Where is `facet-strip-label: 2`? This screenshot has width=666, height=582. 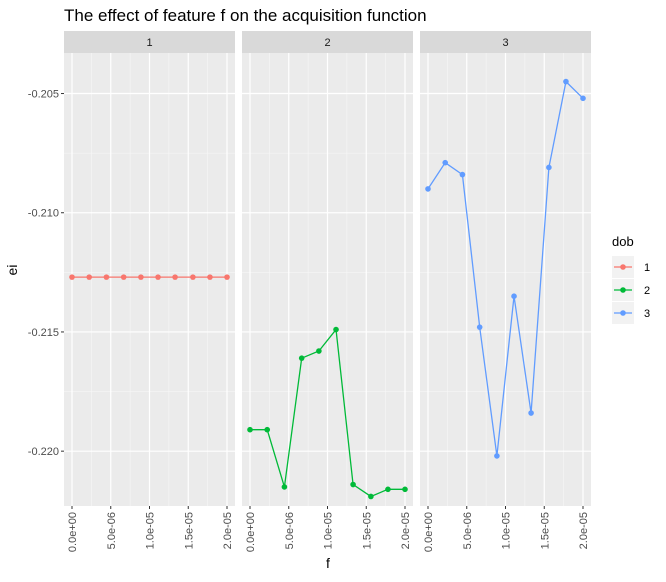 facet-strip-label: 2 is located at coordinates (327, 43).